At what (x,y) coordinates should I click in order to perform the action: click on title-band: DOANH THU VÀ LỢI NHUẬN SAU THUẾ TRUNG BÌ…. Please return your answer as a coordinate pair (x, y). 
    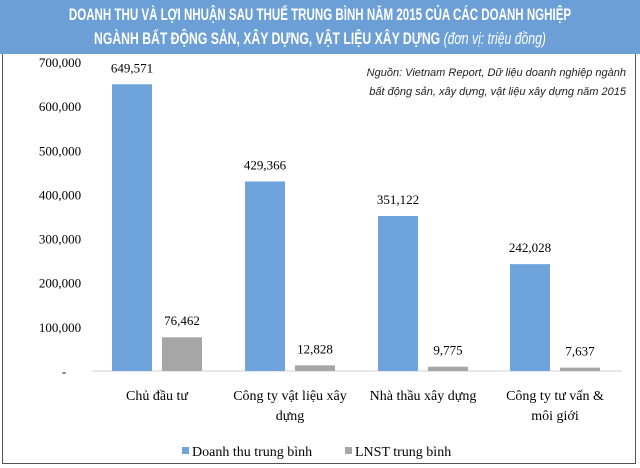
    Looking at the image, I should click on (320, 27).